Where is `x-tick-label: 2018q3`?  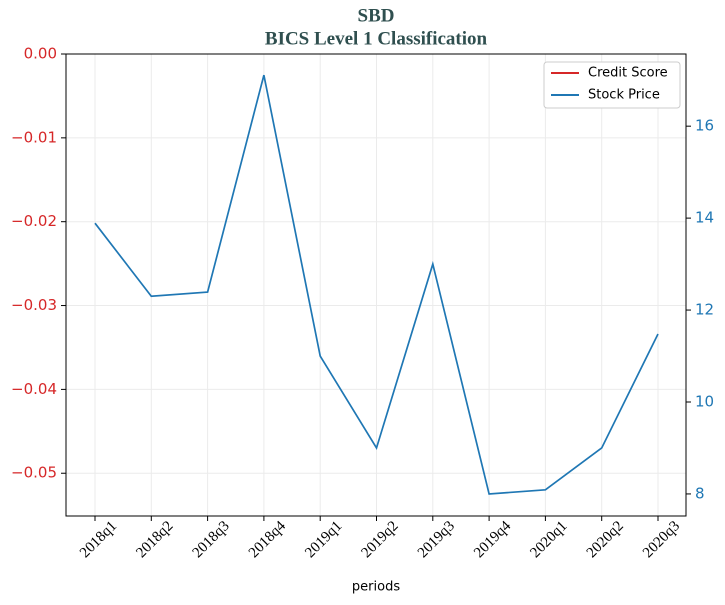
x-tick-label: 2018q3 is located at coordinates (211, 539).